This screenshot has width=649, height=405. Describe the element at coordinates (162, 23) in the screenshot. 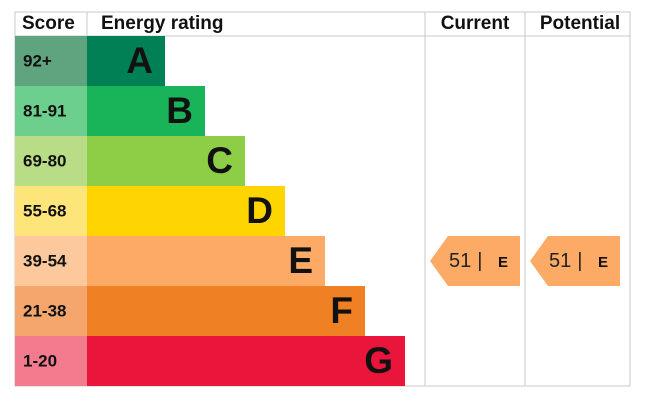

I see `header-rating: Energy rating` at that location.